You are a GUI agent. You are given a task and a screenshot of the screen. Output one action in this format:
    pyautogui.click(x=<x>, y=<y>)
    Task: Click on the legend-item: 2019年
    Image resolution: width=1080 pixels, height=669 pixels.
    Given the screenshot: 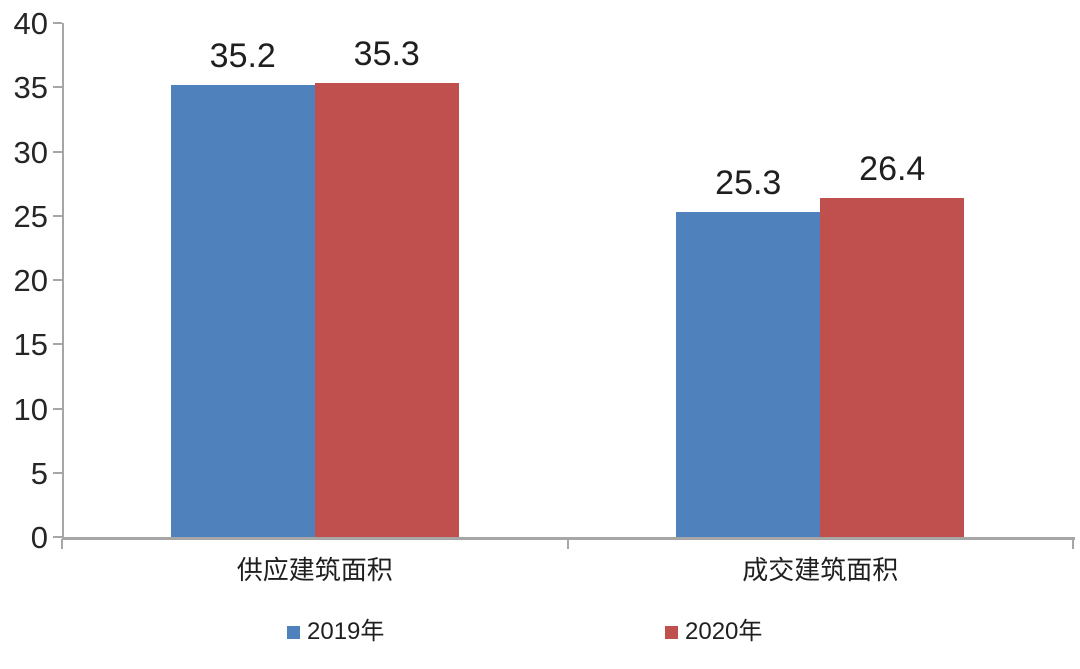 What is the action you would take?
    pyautogui.click(x=335, y=632)
    